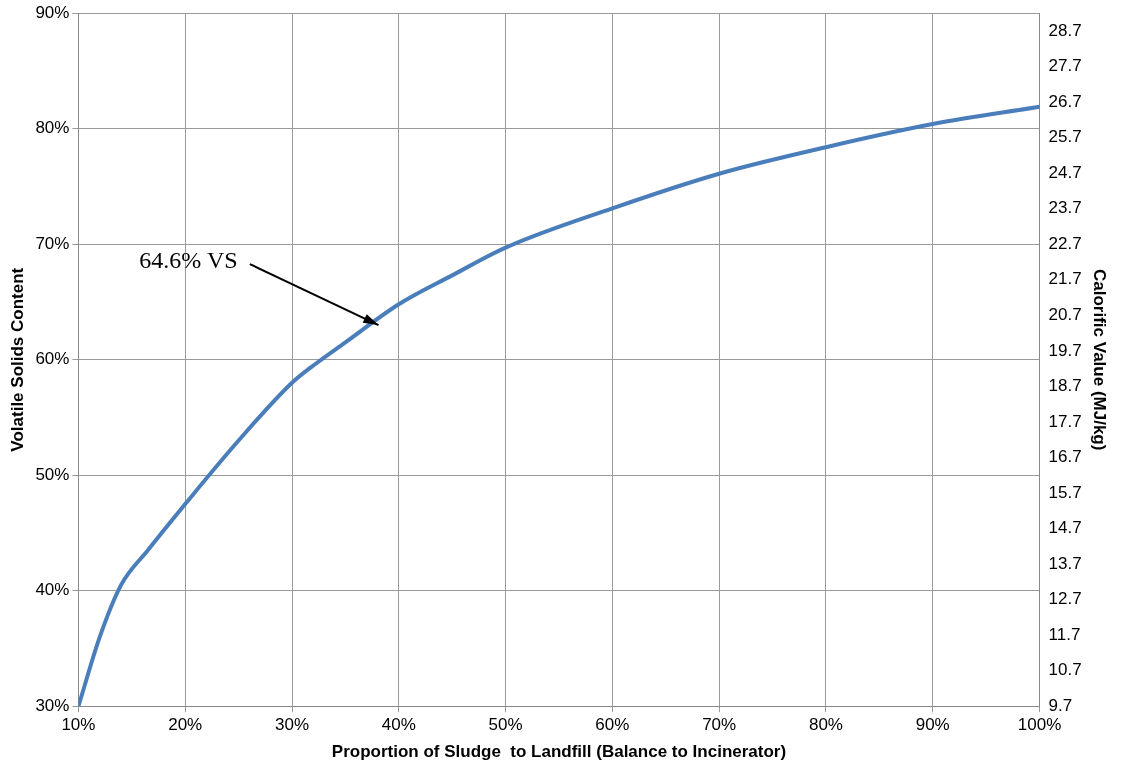  What do you see at coordinates (52, 243) in the screenshot?
I see `y-tick-label: 70%` at bounding box center [52, 243].